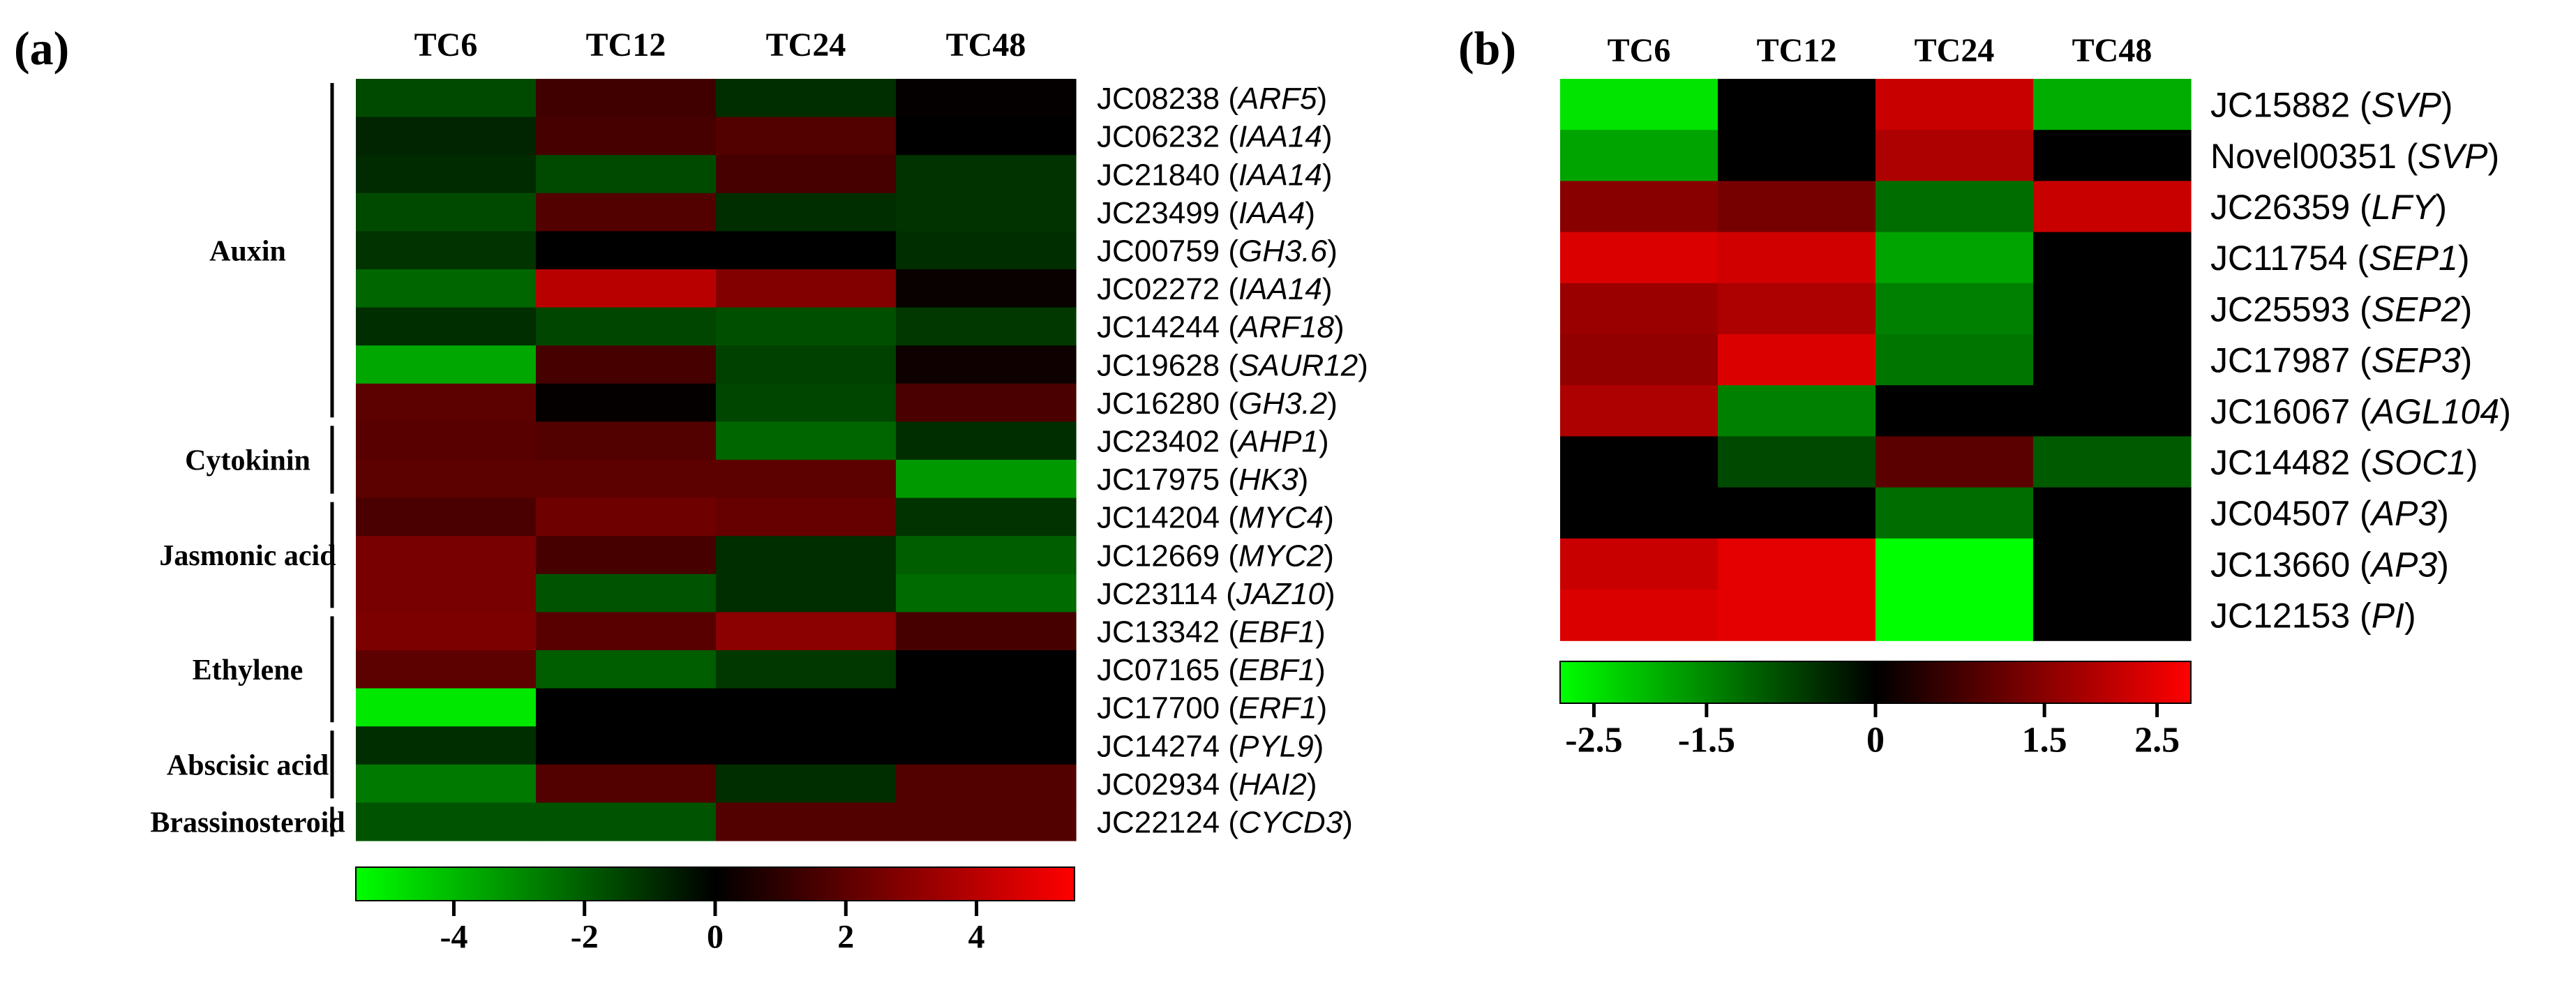 This screenshot has width=2576, height=983. What do you see at coordinates (720, 45) in the screenshot?
I see `column-headers-a: TC6 TC12 TC24 TC48` at bounding box center [720, 45].